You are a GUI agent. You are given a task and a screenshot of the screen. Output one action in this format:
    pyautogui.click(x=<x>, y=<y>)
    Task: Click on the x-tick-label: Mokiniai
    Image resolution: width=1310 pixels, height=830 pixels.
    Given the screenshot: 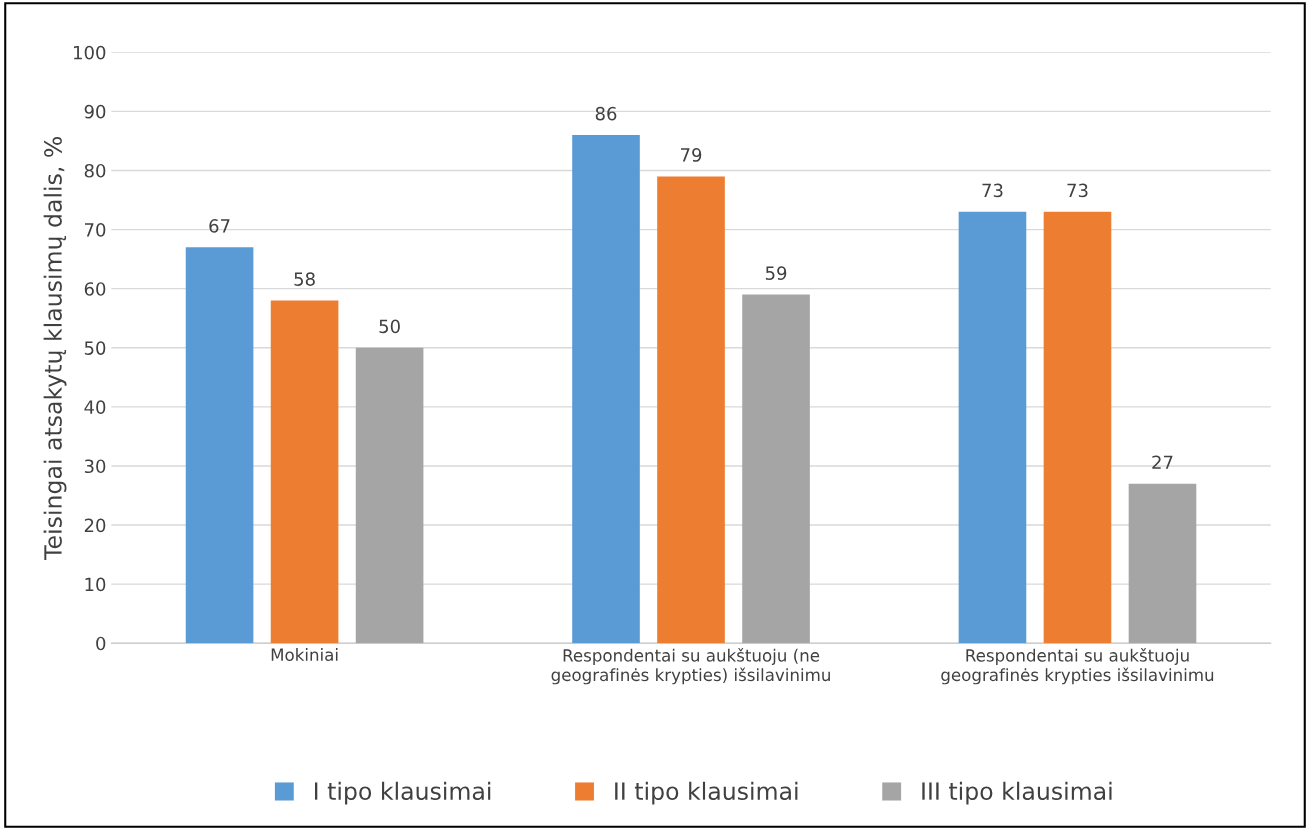 What is the action you would take?
    pyautogui.click(x=304, y=655)
    